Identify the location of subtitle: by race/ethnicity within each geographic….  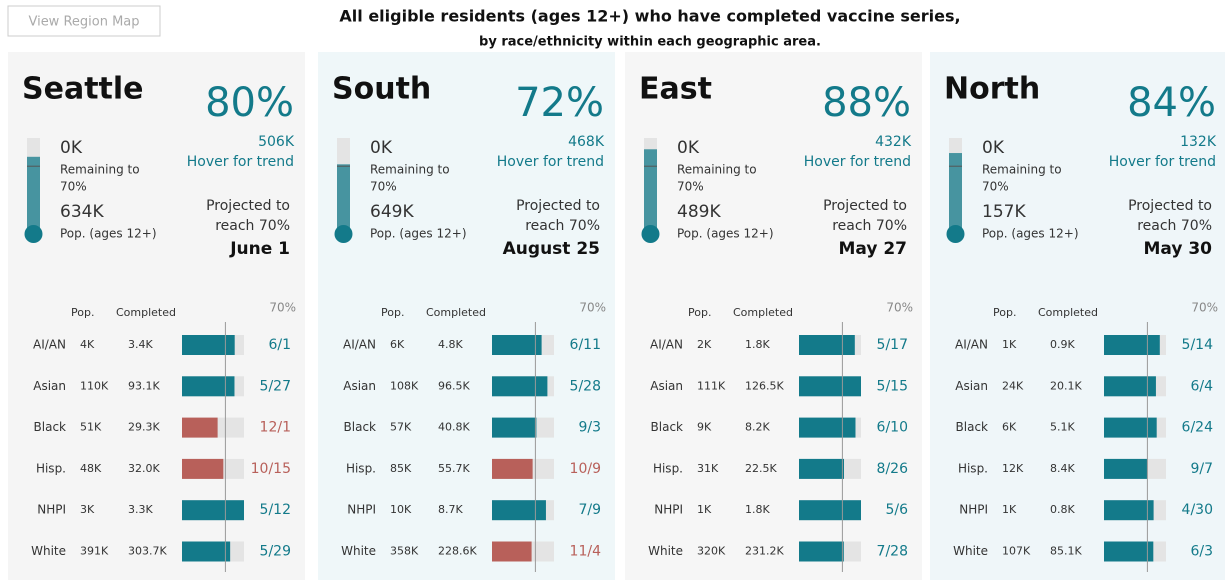
(650, 42).